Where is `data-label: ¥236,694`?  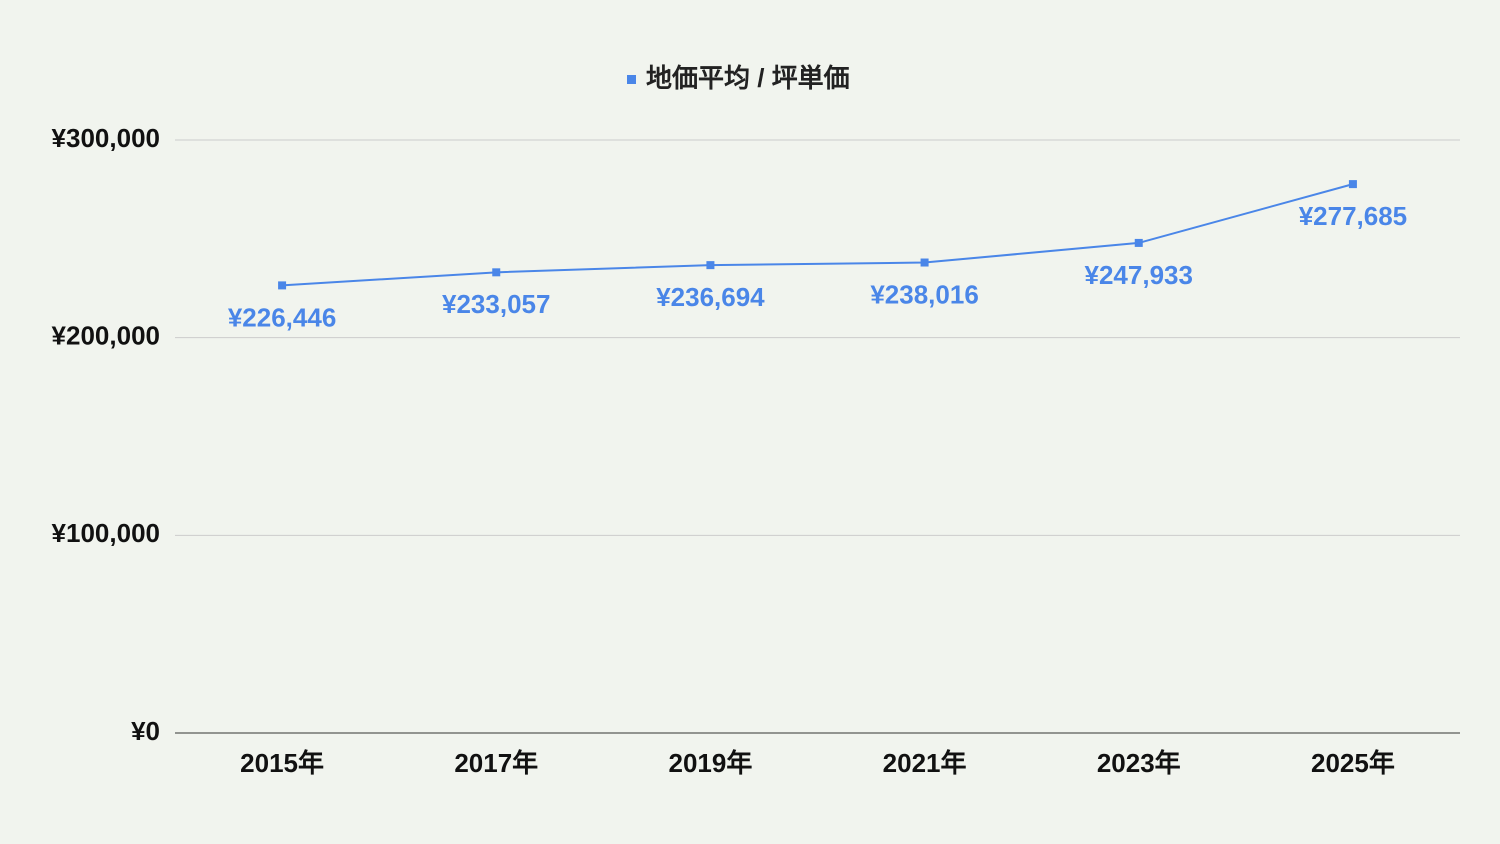
data-label: ¥236,694 is located at coordinates (710, 297).